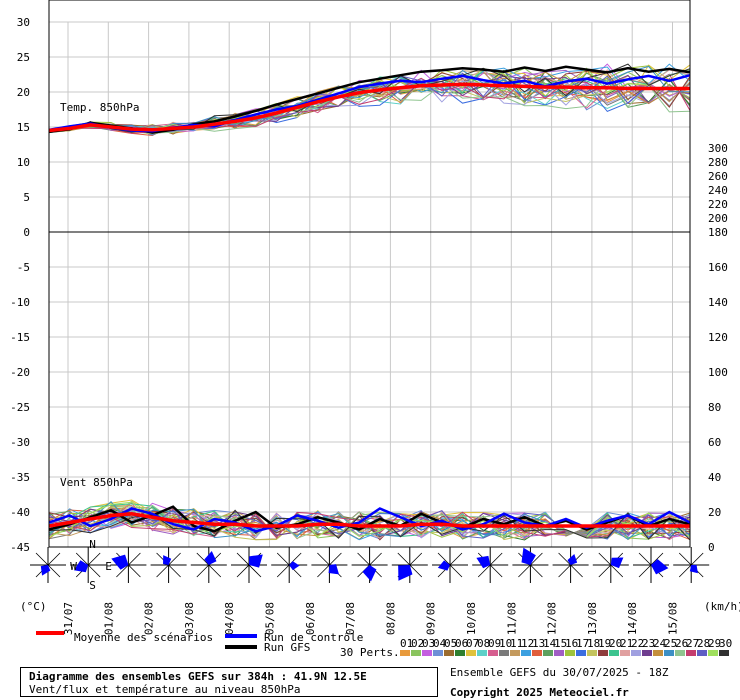 This screenshot has width=740, height=700. Describe the element at coordinates (23, 162) in the screenshot. I see `temp-left-tick: 10` at that location.